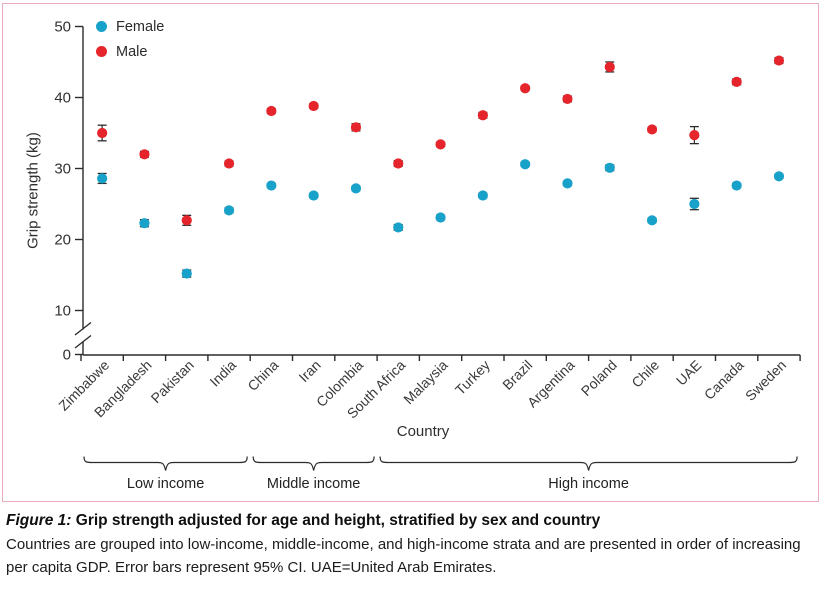 The image size is (825, 592). What do you see at coordinates (140, 26) in the screenshot?
I see `legend-label-female: Female` at bounding box center [140, 26].